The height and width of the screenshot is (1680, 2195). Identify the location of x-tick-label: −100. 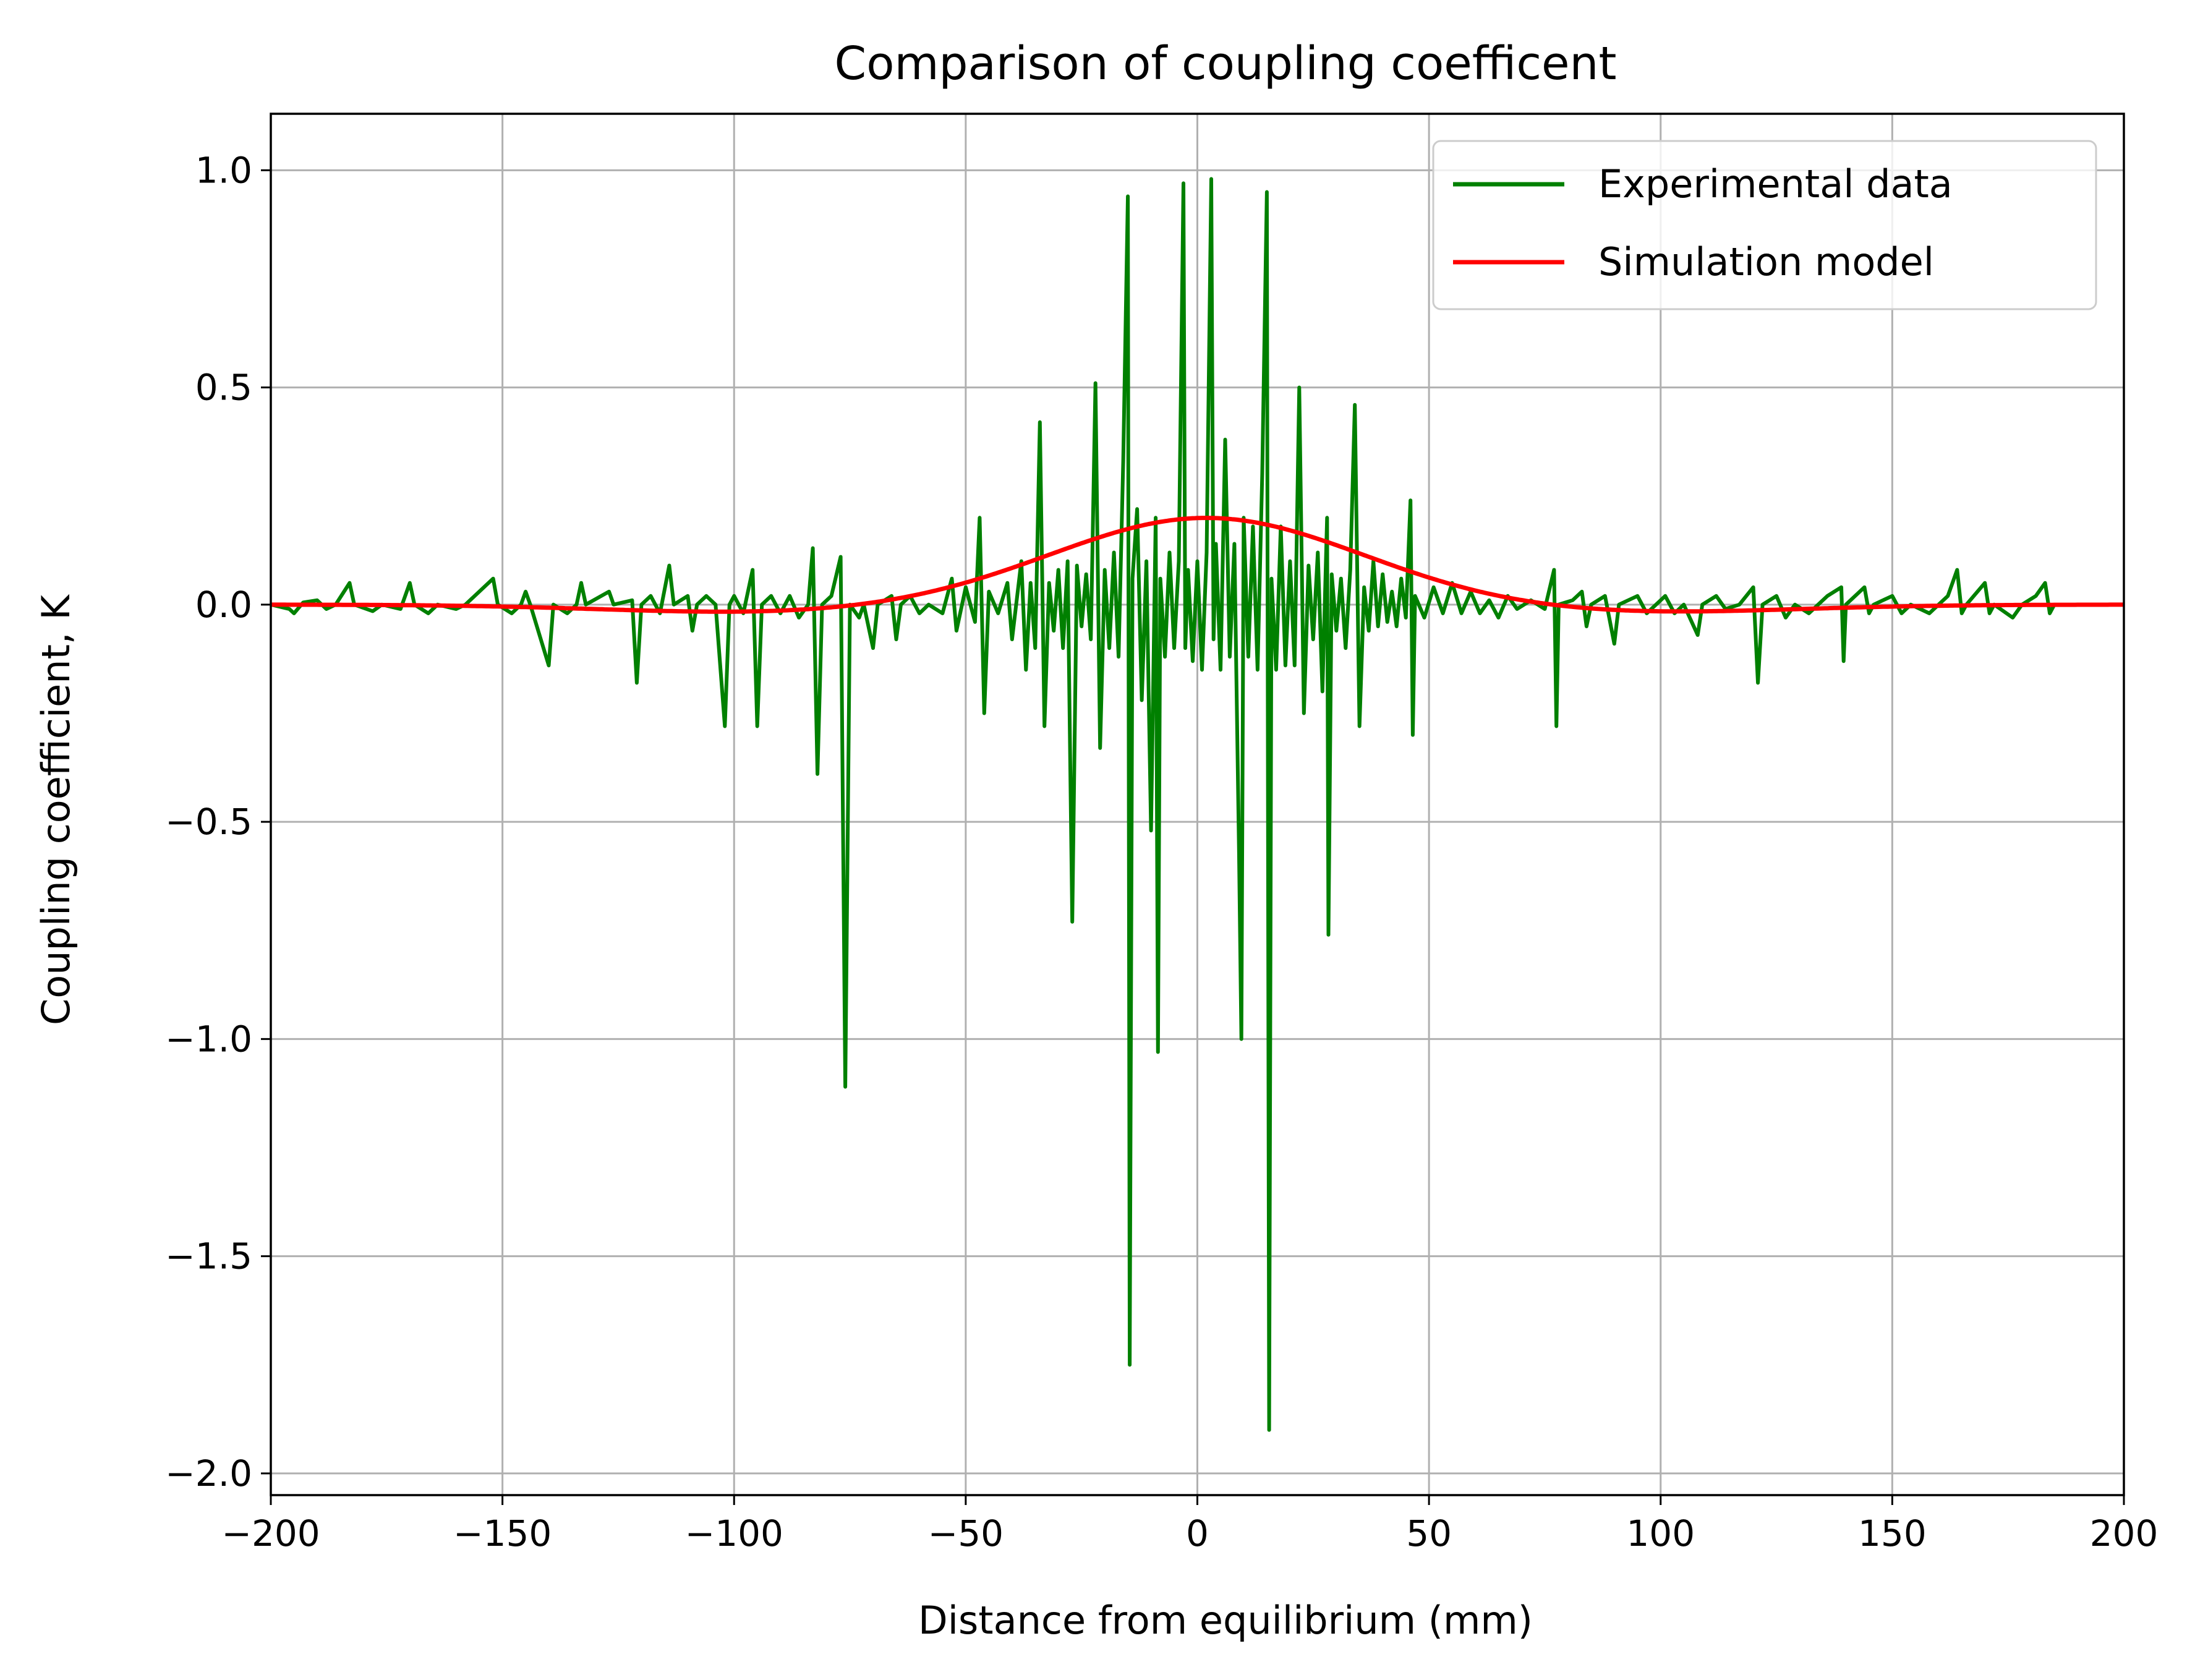
(734, 1533).